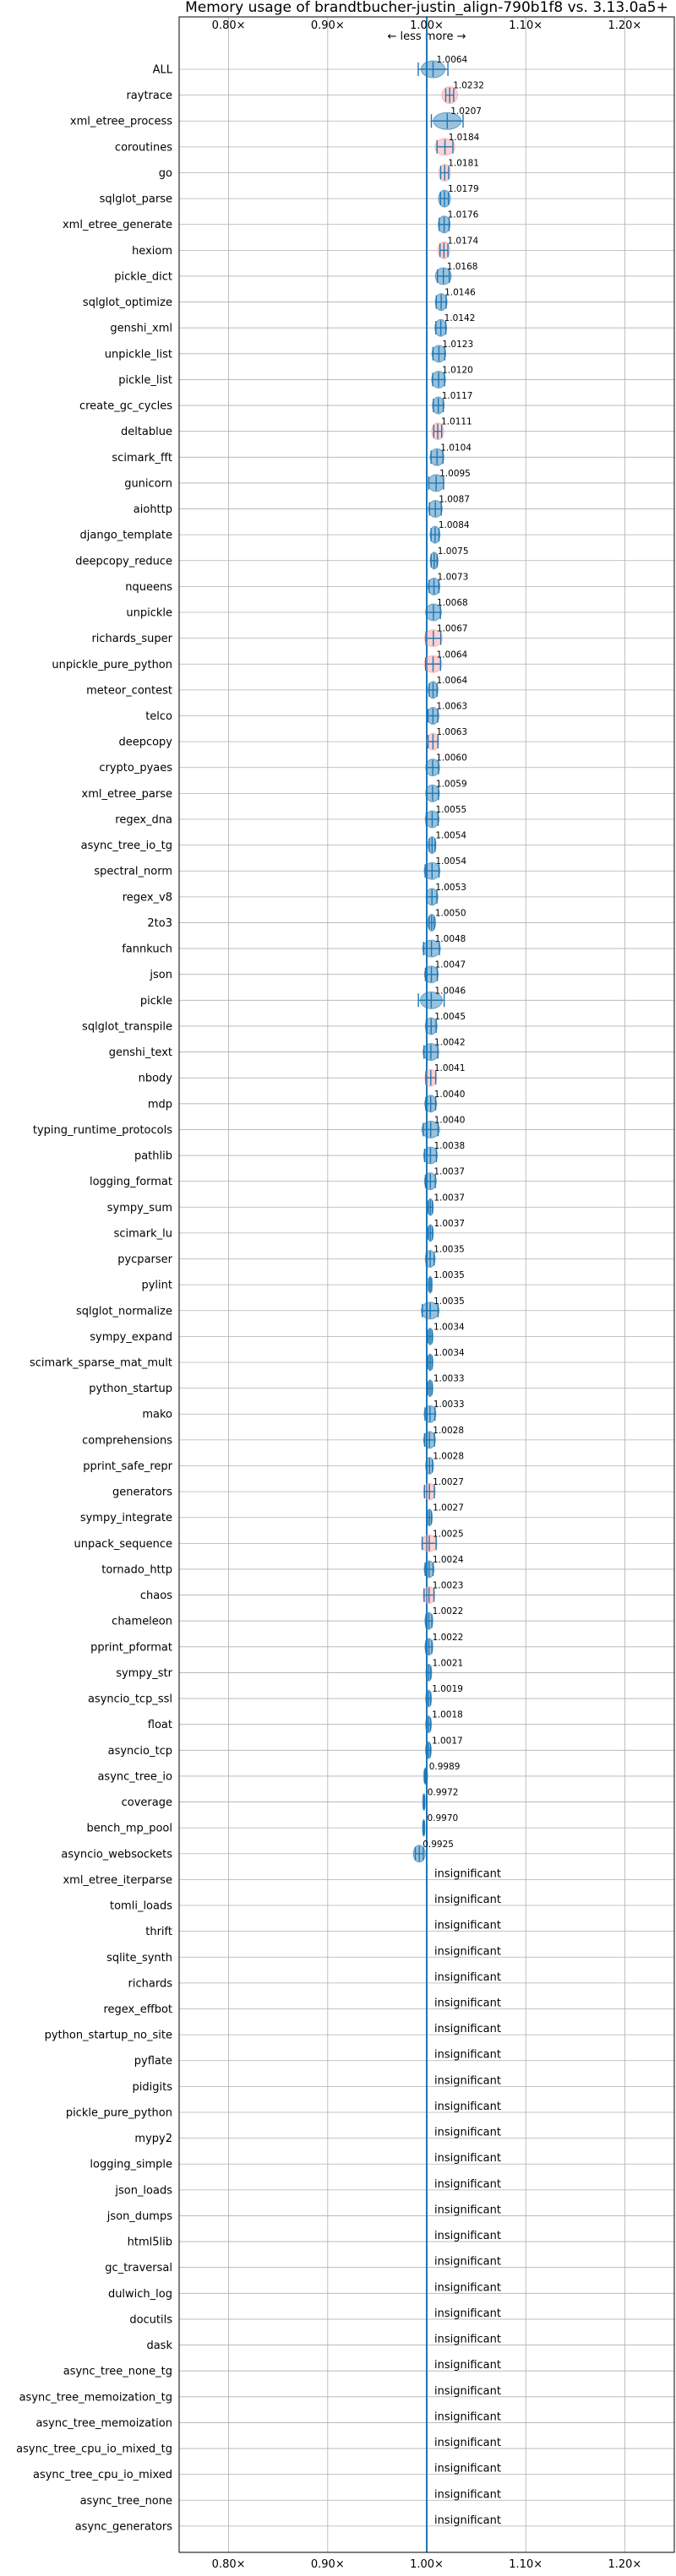  Describe the element at coordinates (447, 1663) in the screenshot. I see `value-label: 1.0021` at that location.